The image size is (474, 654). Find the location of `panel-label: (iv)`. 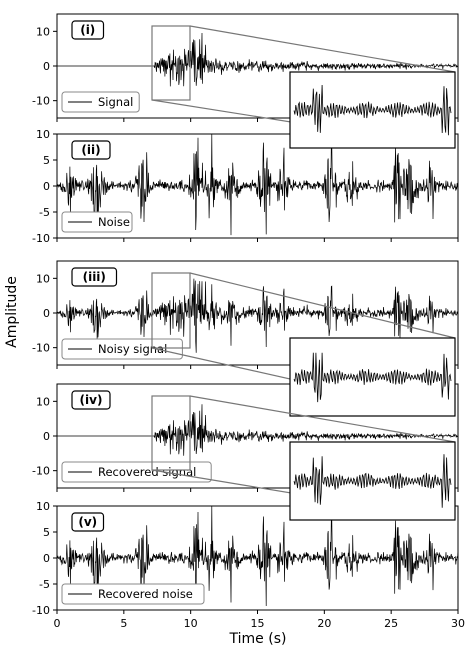

panel-label: (iv) is located at coordinates (91, 400).